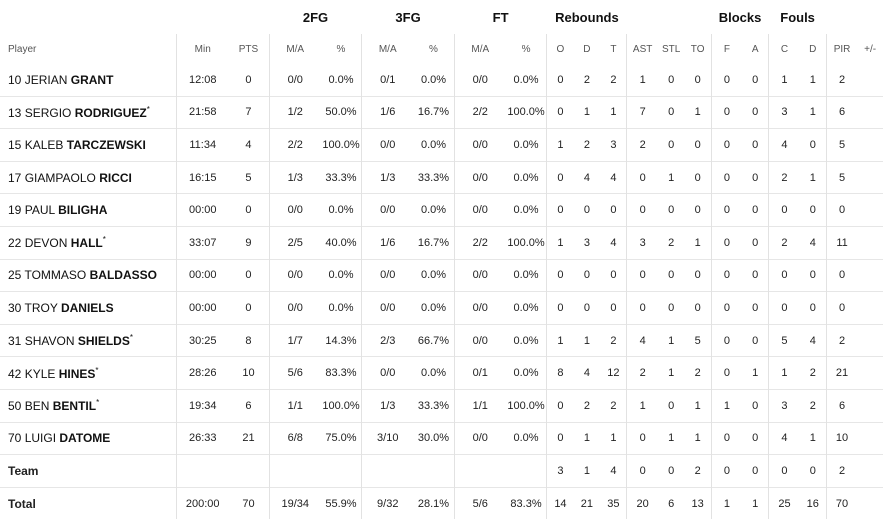  I want to click on player-number: 19, so click(15, 210).